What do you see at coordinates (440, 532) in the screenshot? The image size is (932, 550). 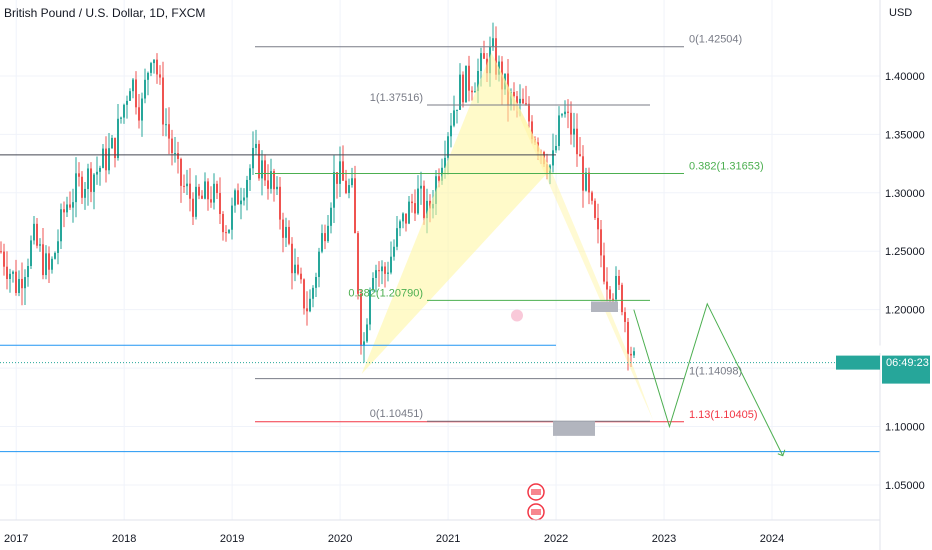 I see `time-axis: 2017 2018 2019 2020 2021 2022 2023 2024` at bounding box center [440, 532].